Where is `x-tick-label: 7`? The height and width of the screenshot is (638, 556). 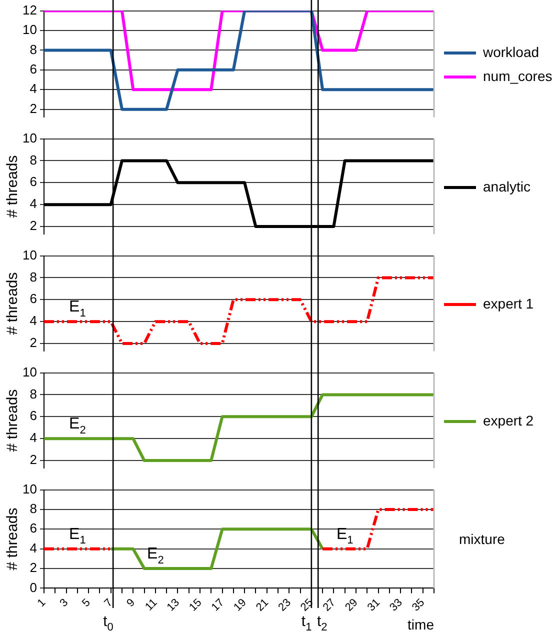
x-tick-label: 7 is located at coordinates (109, 603).